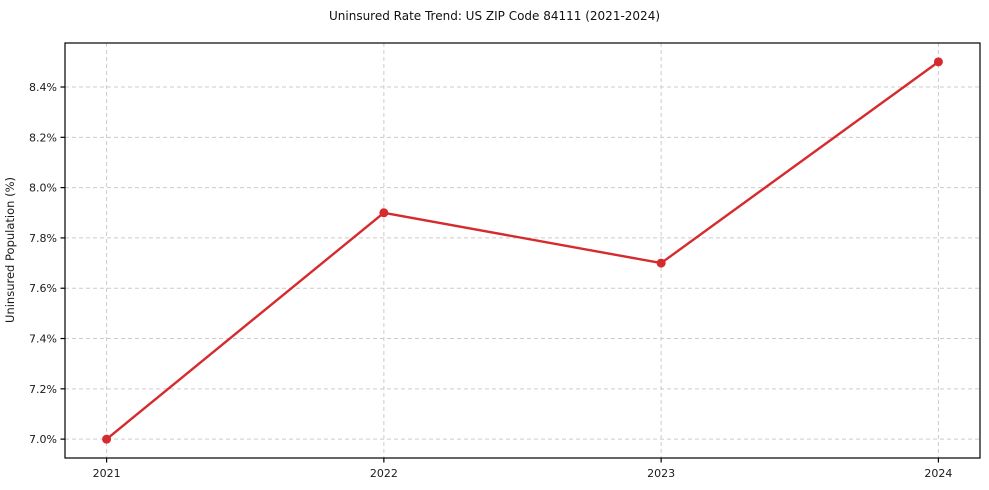 The image size is (989, 490). What do you see at coordinates (107, 473) in the screenshot?
I see `x-tick-label: 2021` at bounding box center [107, 473].